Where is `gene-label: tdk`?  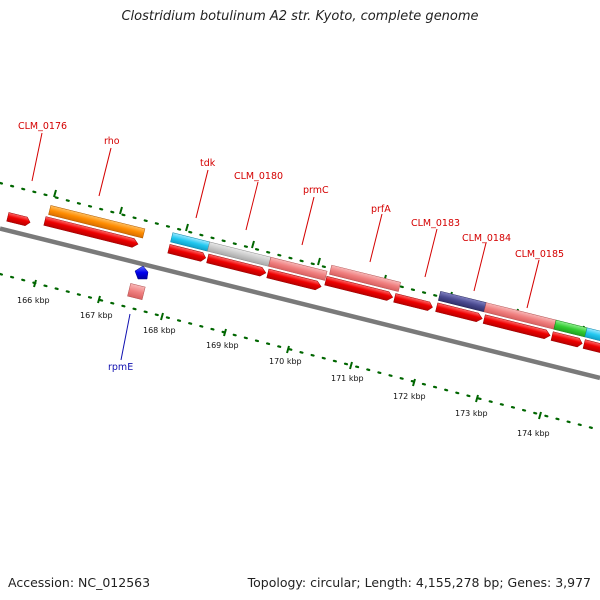 gene-label: tdk is located at coordinates (208, 163).